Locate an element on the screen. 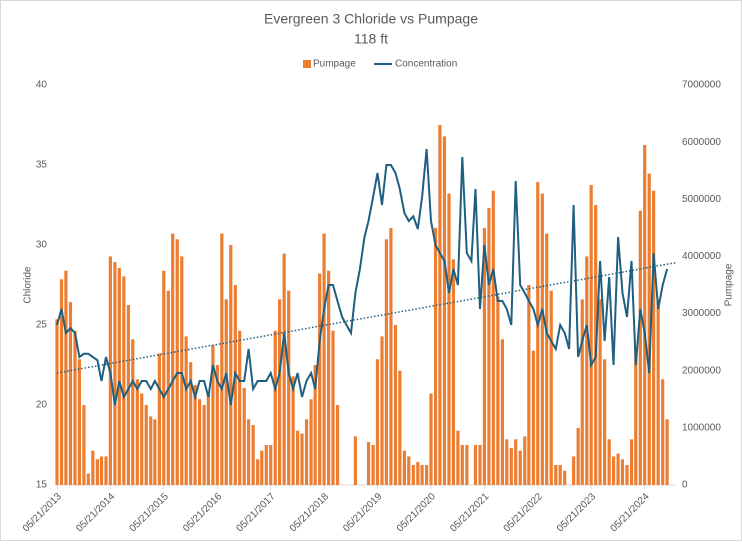 Image resolution: width=742 pixels, height=546 pixels. y-axis-title: Chloride is located at coordinates (28, 285).